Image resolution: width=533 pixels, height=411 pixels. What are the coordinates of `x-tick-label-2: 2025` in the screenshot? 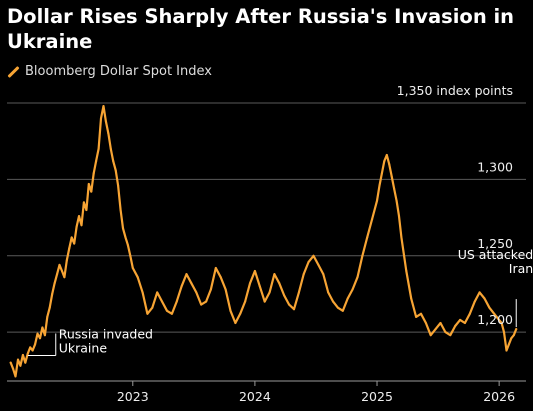 It's located at (377, 396).